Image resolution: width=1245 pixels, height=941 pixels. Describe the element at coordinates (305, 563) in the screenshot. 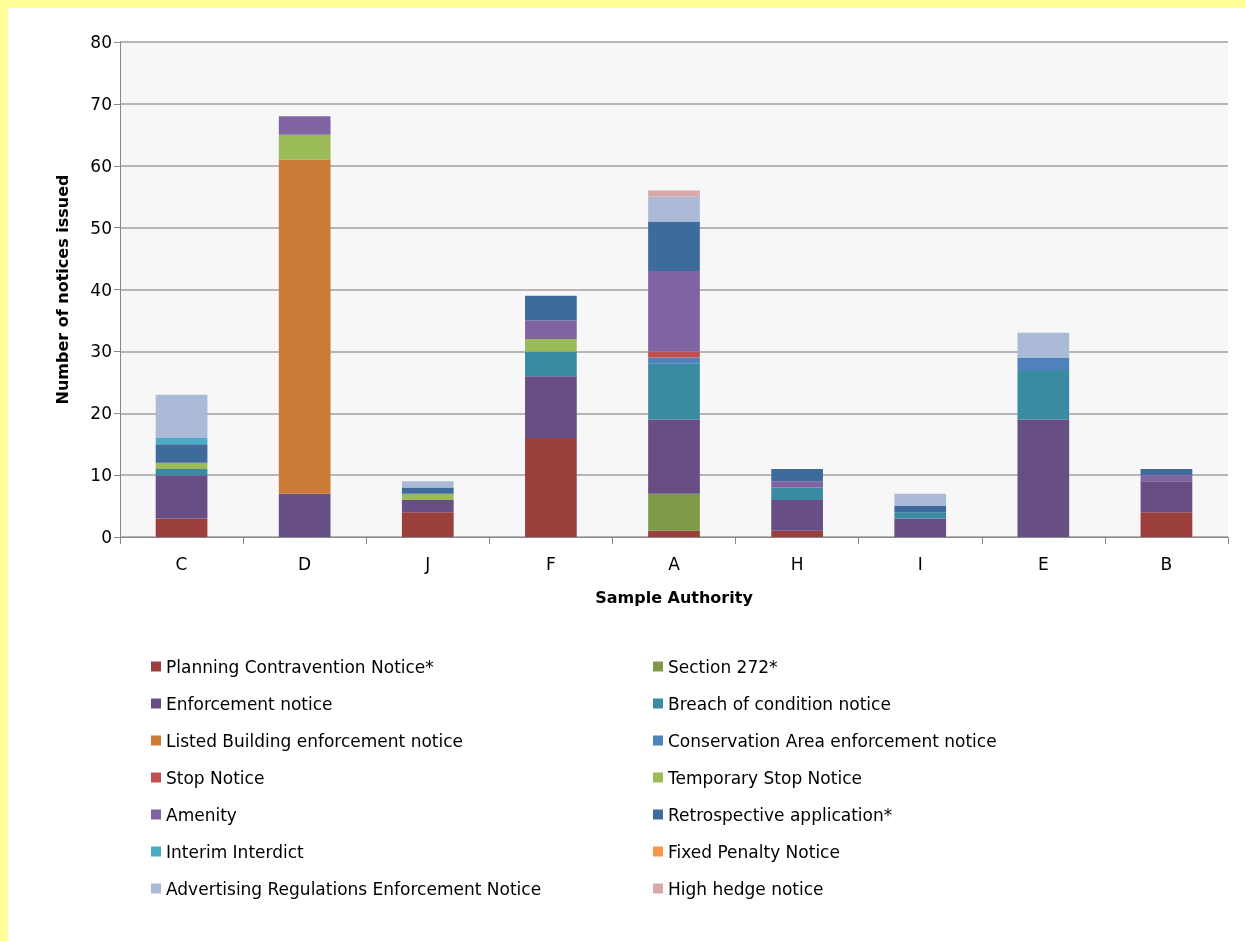

I see `x-tick-label: D` at that location.